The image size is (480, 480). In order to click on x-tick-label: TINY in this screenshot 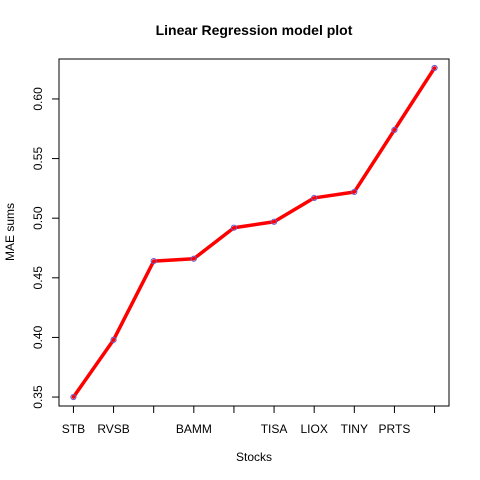, I will do `click(354, 429)`.